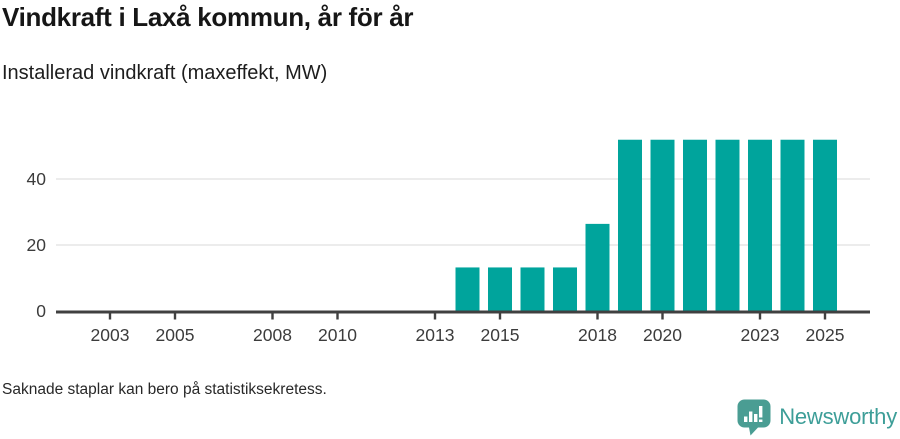 This screenshot has height=439, width=900. Describe the element at coordinates (208, 17) in the screenshot. I see `chart-title: Vindkraft i Laxå kommun, år för år` at that location.